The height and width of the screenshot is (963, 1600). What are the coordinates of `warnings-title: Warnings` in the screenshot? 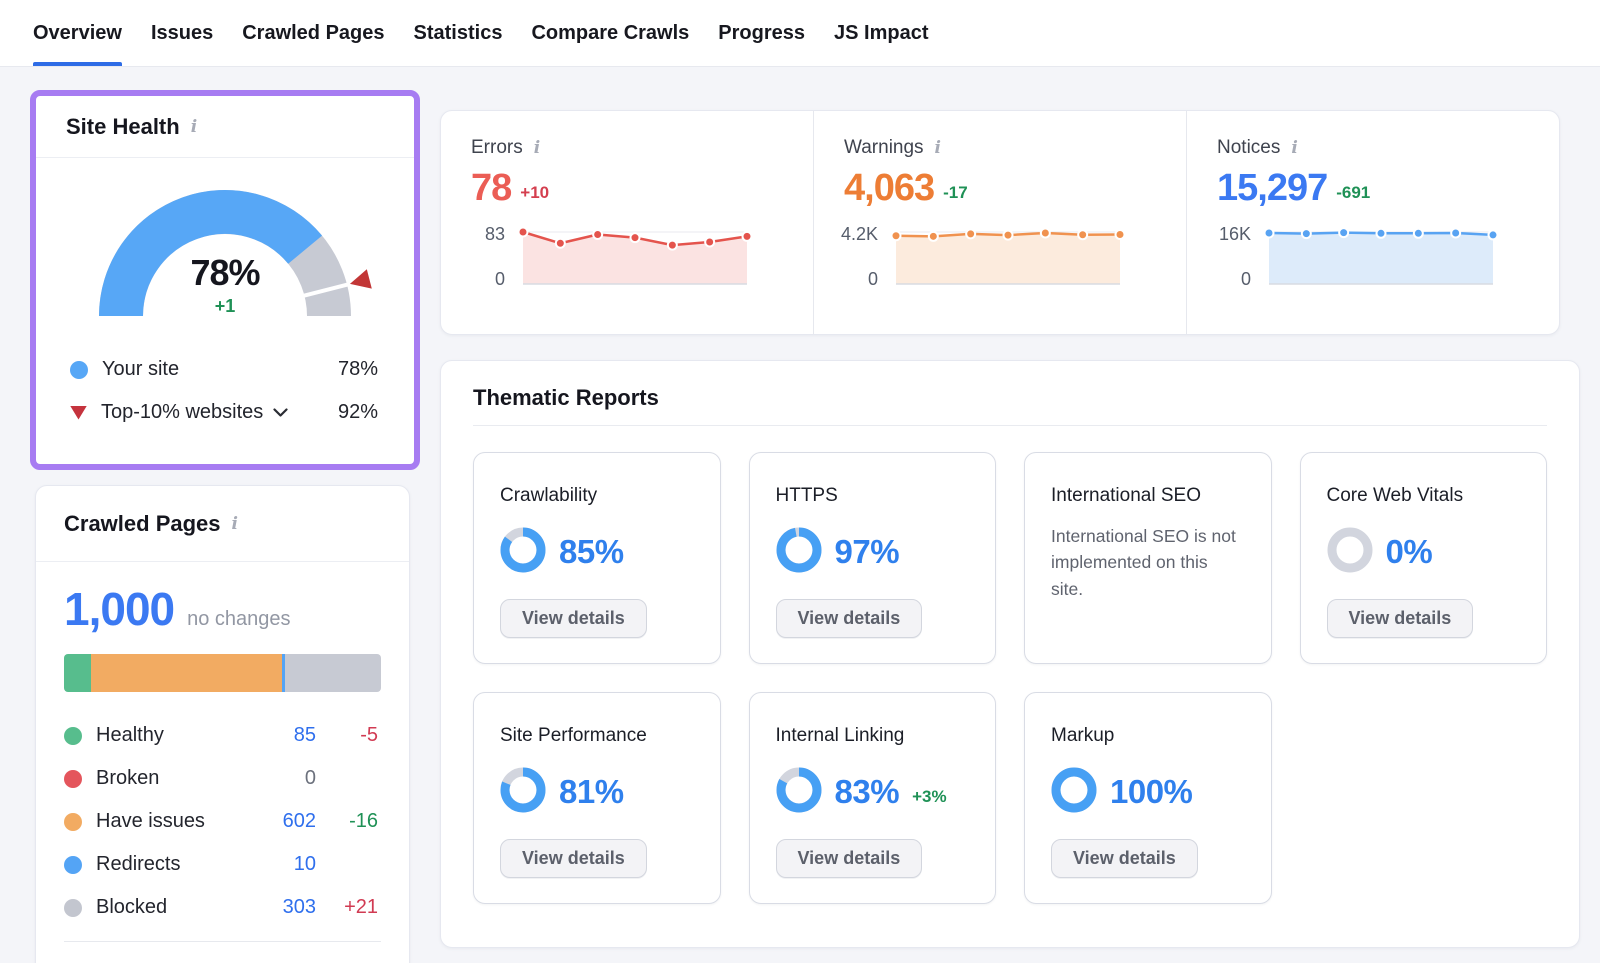 It's located at (884, 147).